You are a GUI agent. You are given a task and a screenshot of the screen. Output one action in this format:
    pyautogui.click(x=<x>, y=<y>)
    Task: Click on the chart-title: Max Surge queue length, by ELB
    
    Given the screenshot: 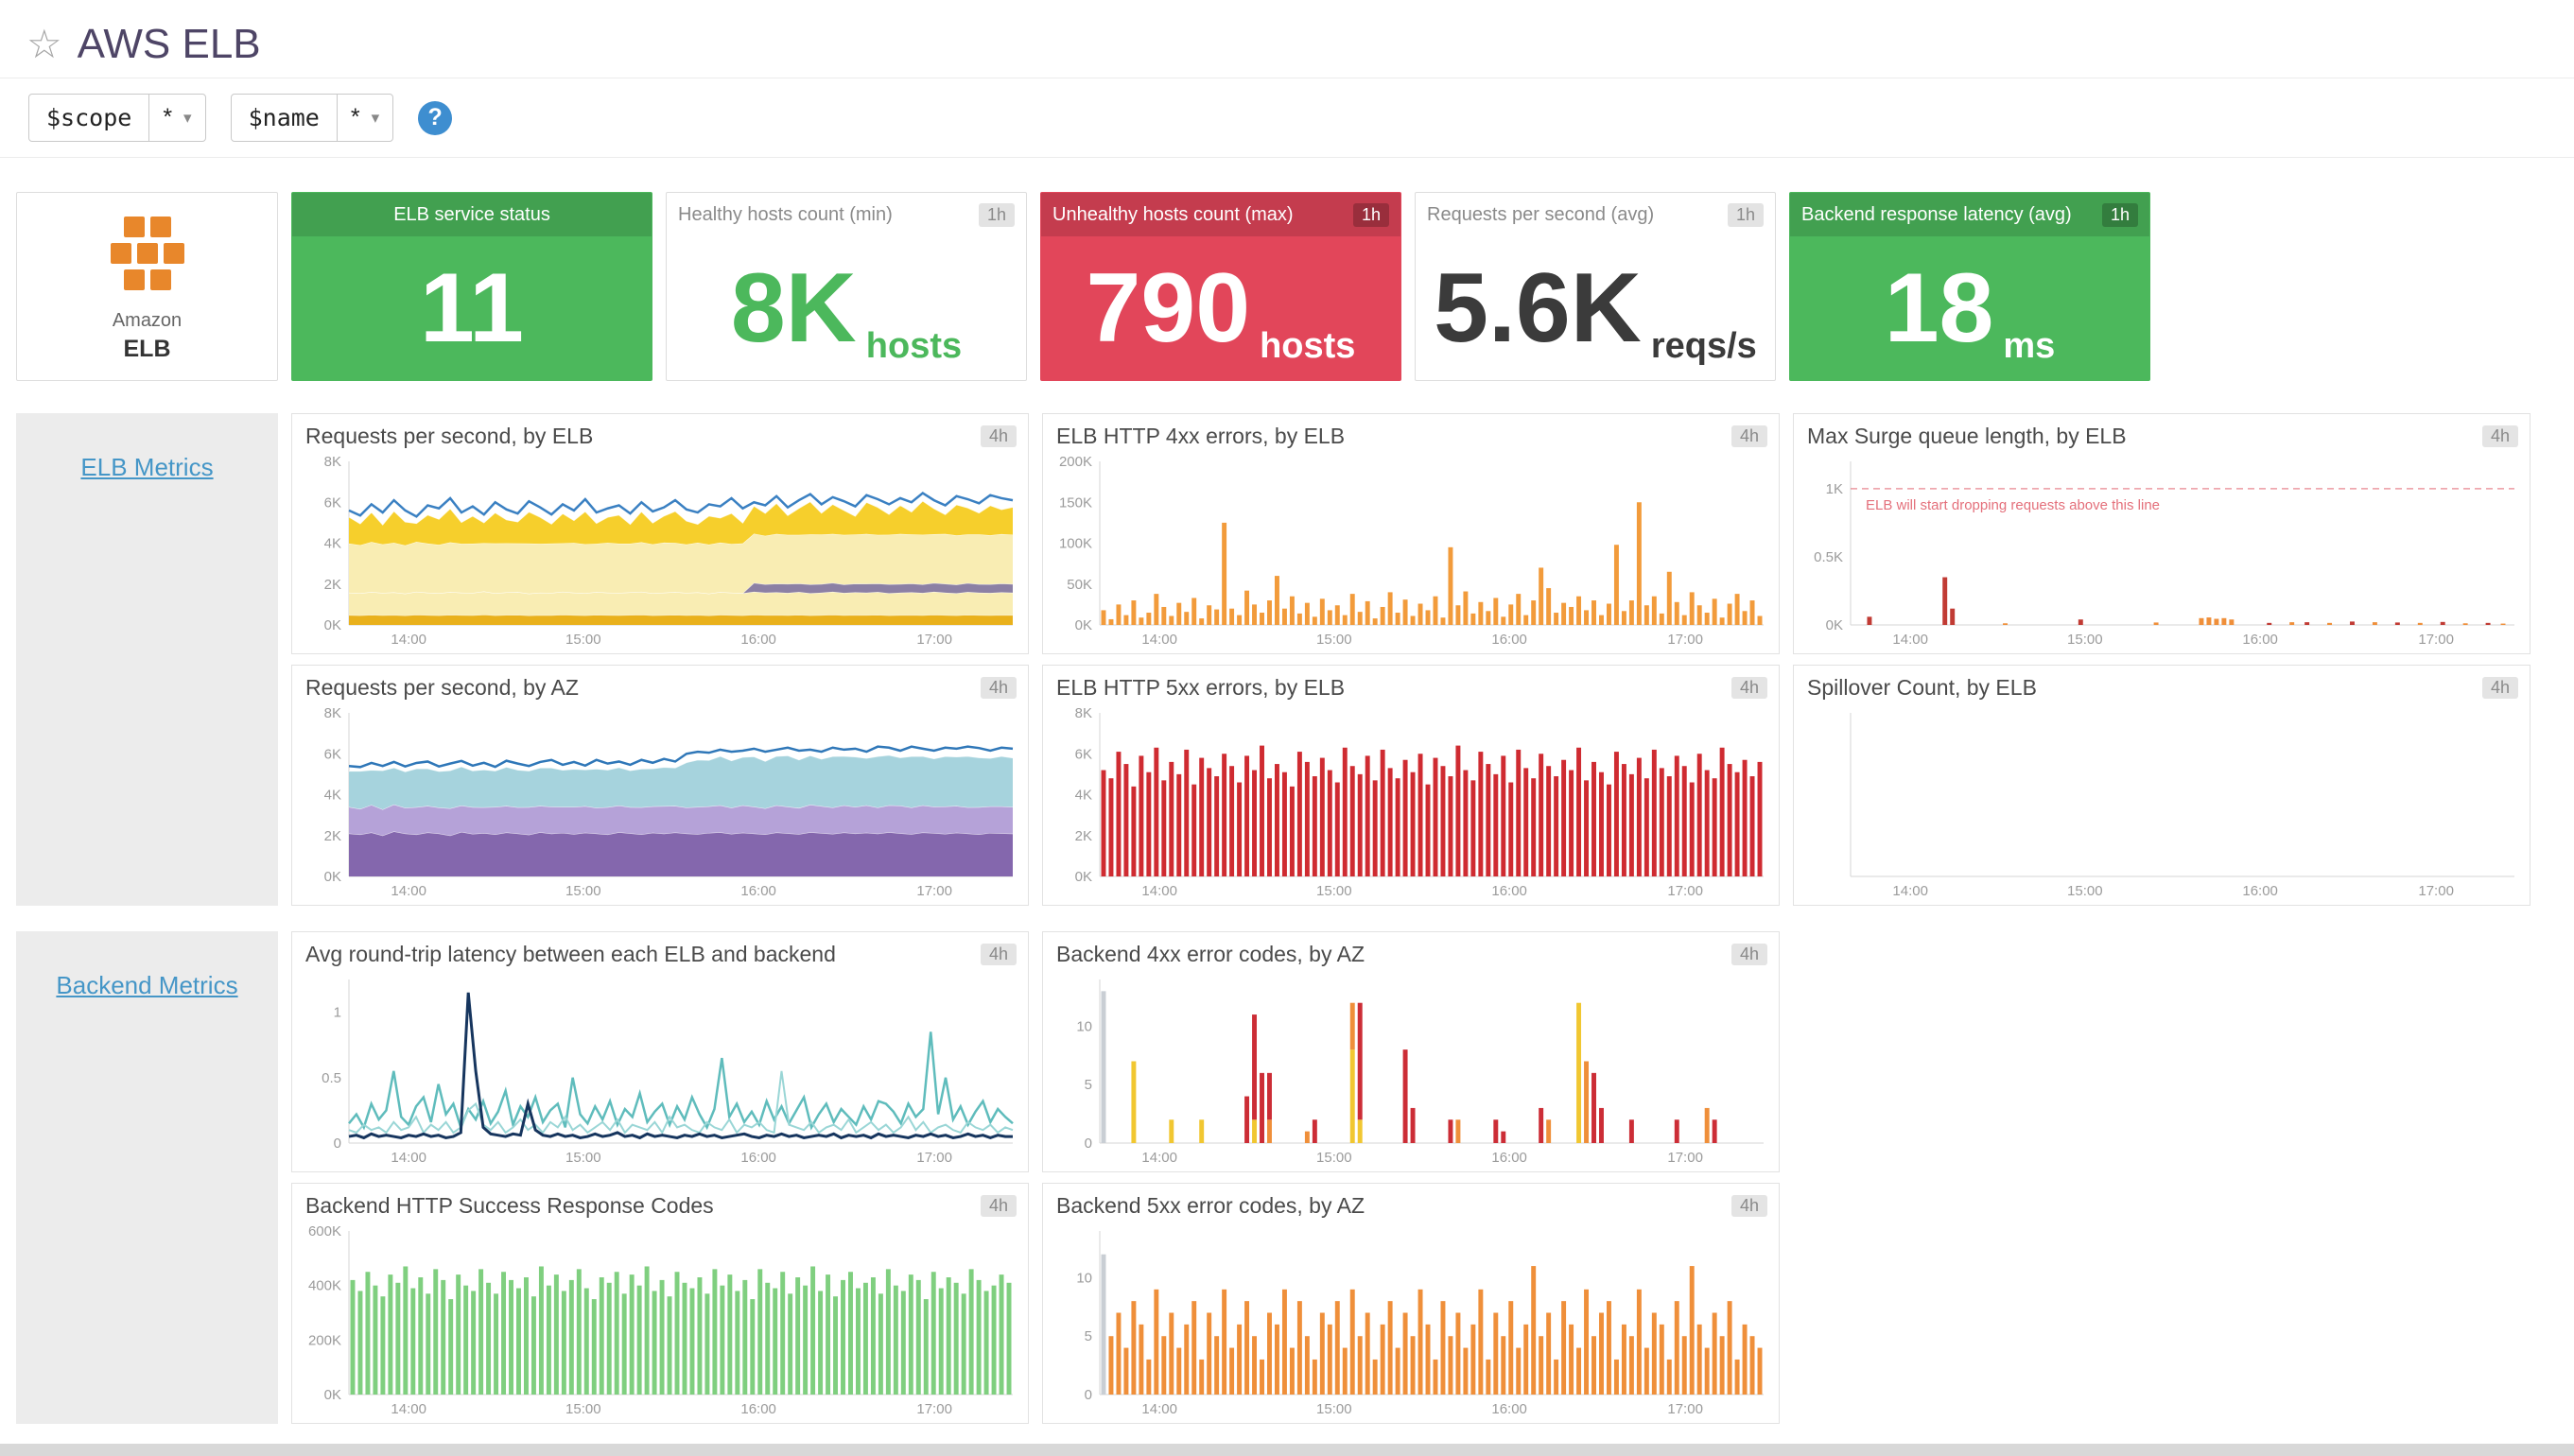 What is the action you would take?
    pyautogui.click(x=1967, y=436)
    